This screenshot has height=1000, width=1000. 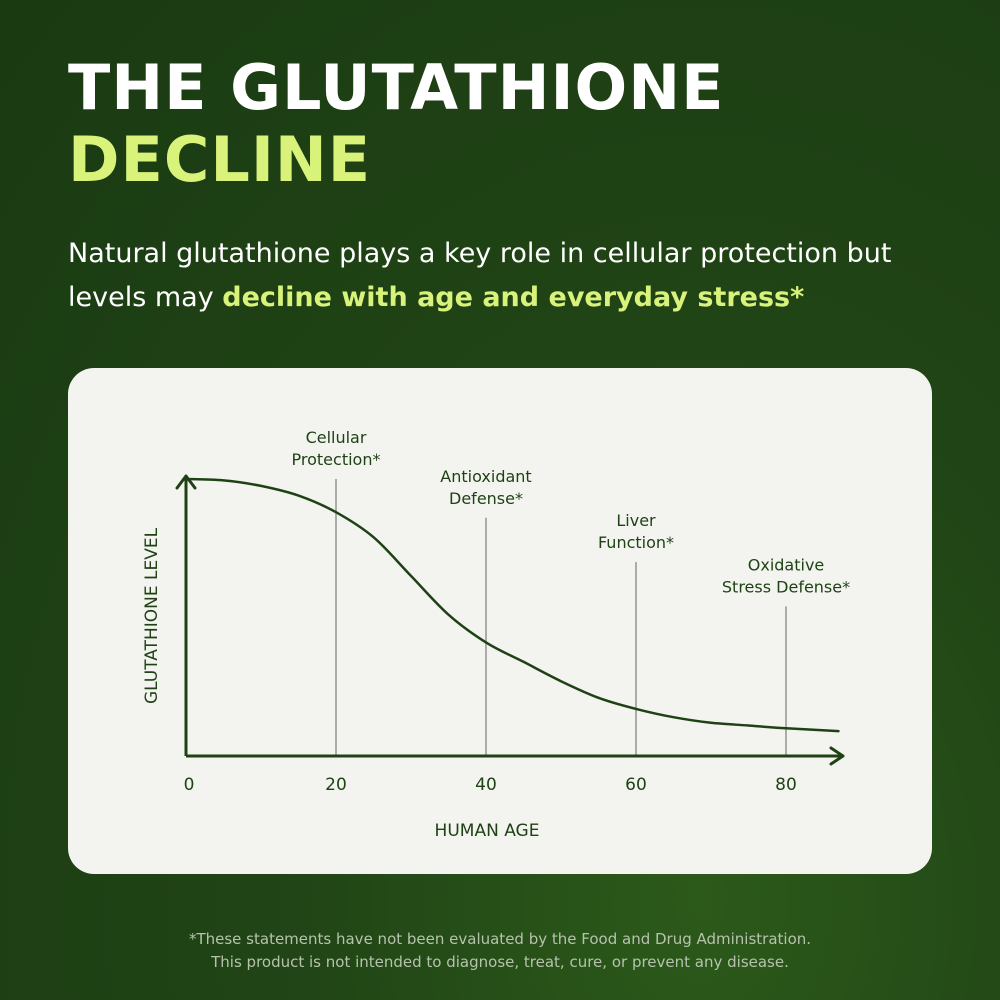 I want to click on marker-label-3-line-1: Liver, so click(x=636, y=520).